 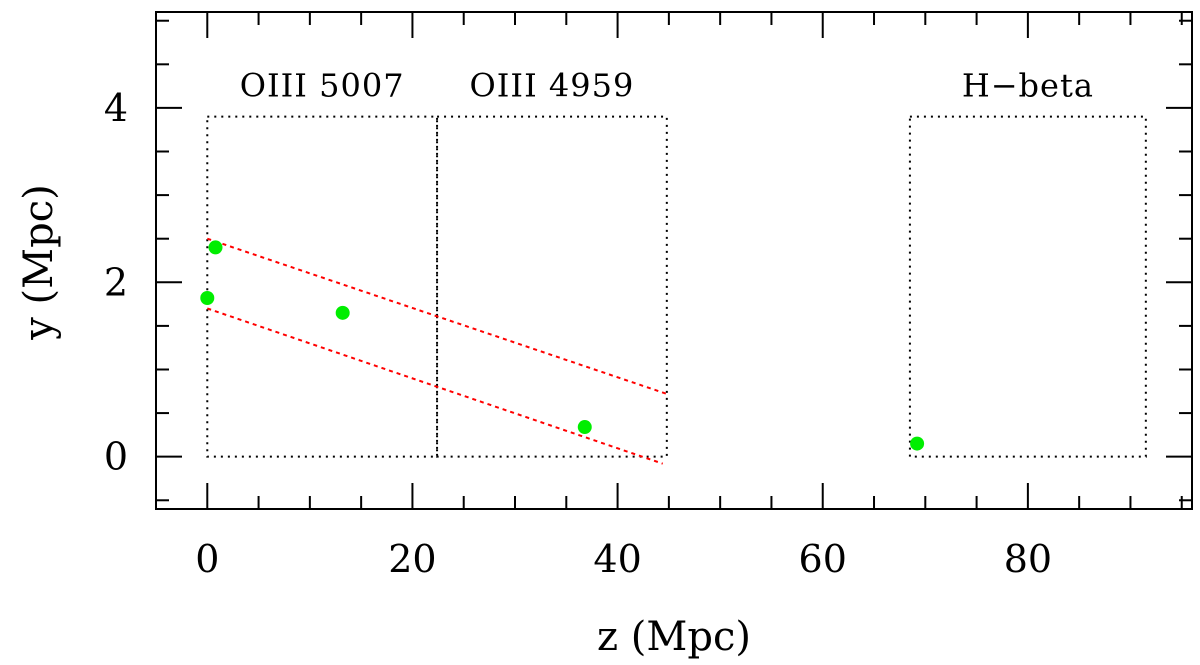 What do you see at coordinates (39, 262) in the screenshot?
I see `y-axis-title: y (Mpc)` at bounding box center [39, 262].